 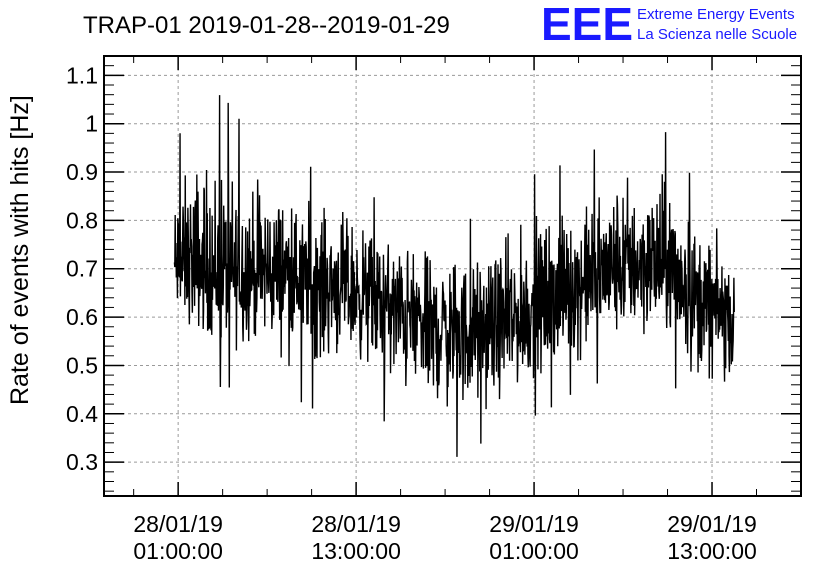 What do you see at coordinates (716, 14) in the screenshot?
I see `logo-line-1: Extreme Energy Events` at bounding box center [716, 14].